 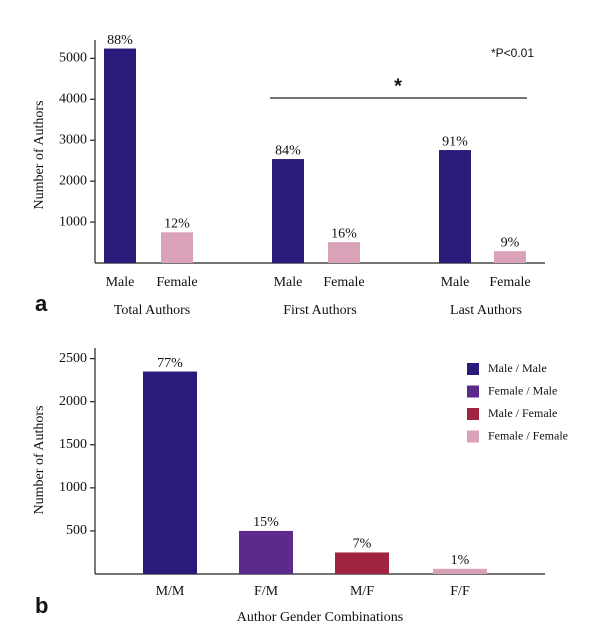 What do you see at coordinates (73, 58) in the screenshot?
I see `y-tick-label: 5000` at bounding box center [73, 58].